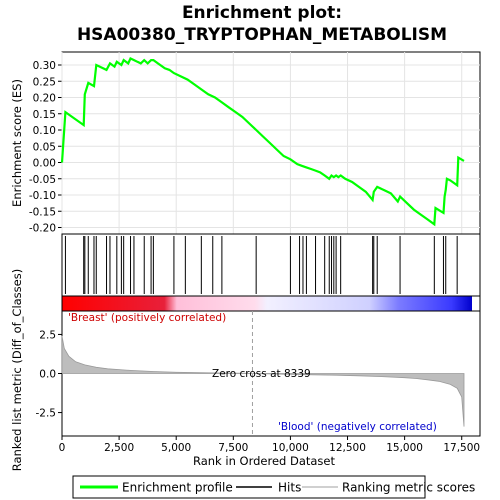 This screenshot has width=500, height=500. I want to click on x-tick-label: 5,000, so click(176, 448).